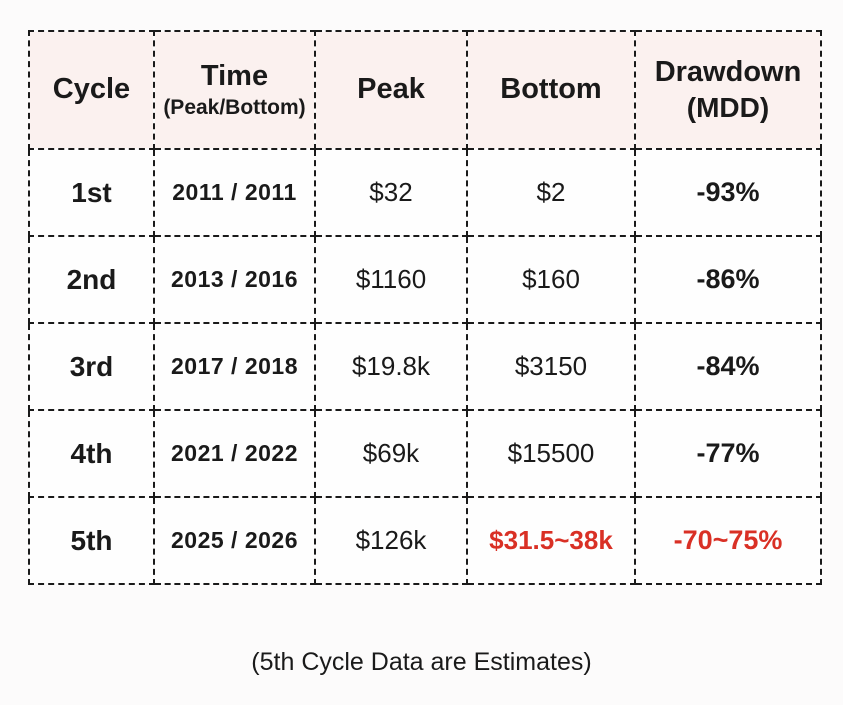 This screenshot has height=705, width=843. What do you see at coordinates (551, 540) in the screenshot?
I see `cell-bottom: $31.5~38k` at bounding box center [551, 540].